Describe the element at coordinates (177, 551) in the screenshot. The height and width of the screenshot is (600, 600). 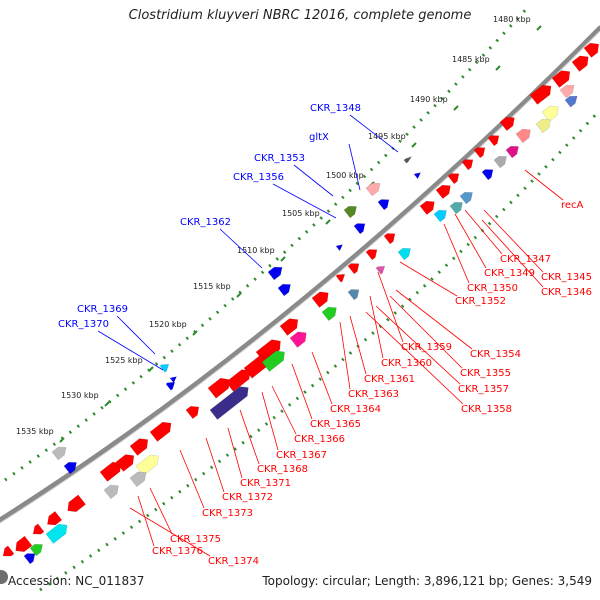
I see `gene-label-ckr_1376: CKR_1376` at that location.